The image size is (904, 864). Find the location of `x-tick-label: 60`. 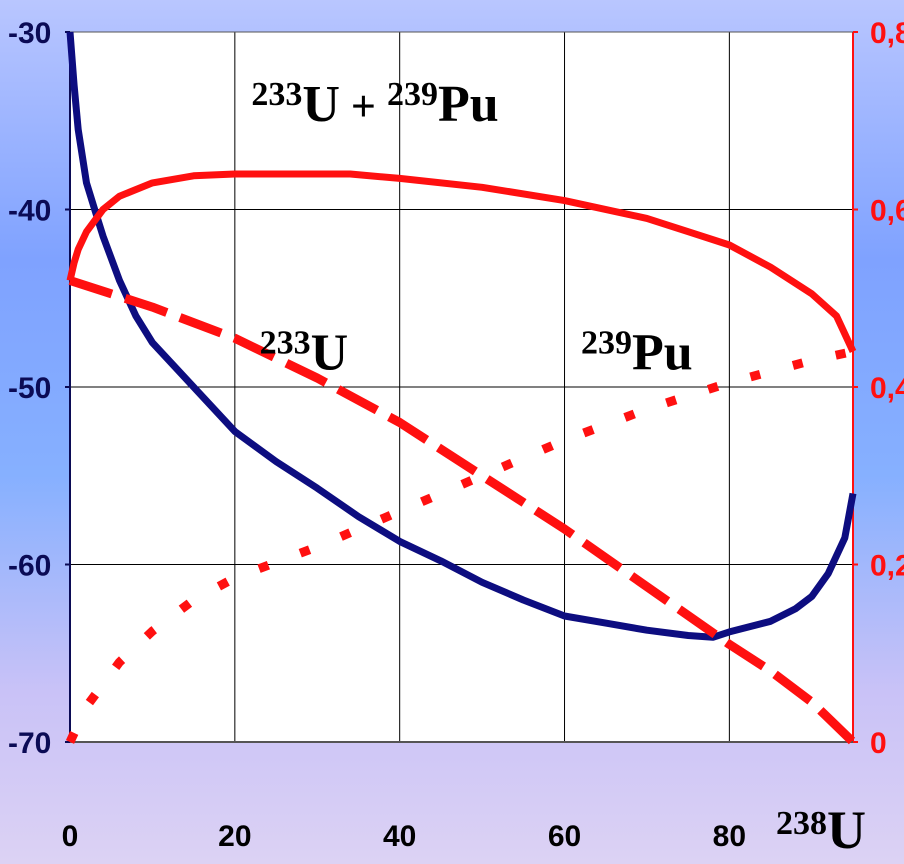

x-tick-label: 60 is located at coordinates (564, 836).